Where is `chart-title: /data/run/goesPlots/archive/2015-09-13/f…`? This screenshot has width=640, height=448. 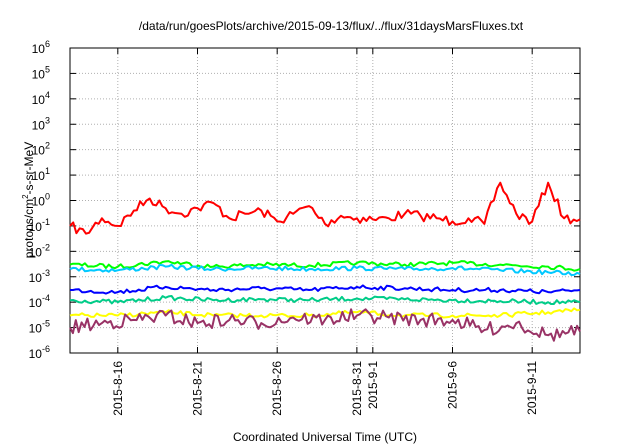
chart-title: /data/run/goesPlots/archive/2015-09-13/f… is located at coordinates (331, 26).